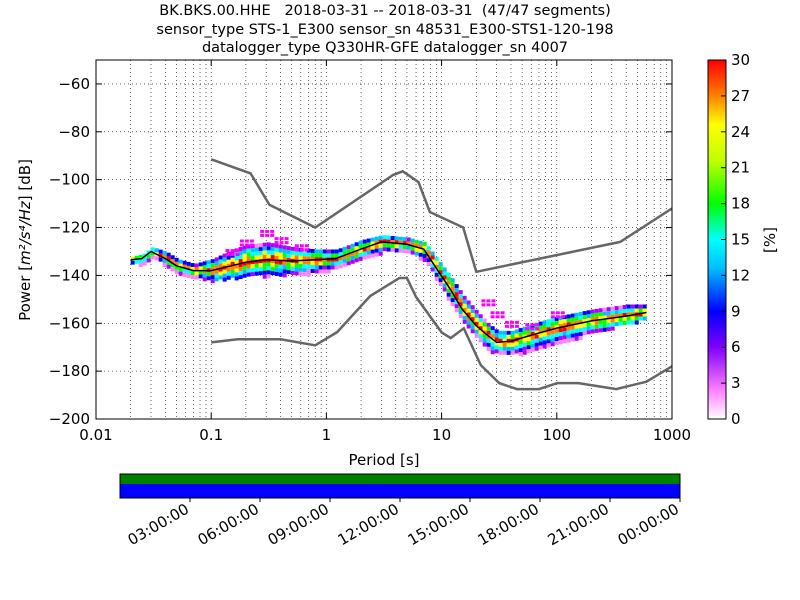  Describe the element at coordinates (25, 232) in the screenshot. I see `y-axis-label-units: m²/s⁴/Hz` at that location.